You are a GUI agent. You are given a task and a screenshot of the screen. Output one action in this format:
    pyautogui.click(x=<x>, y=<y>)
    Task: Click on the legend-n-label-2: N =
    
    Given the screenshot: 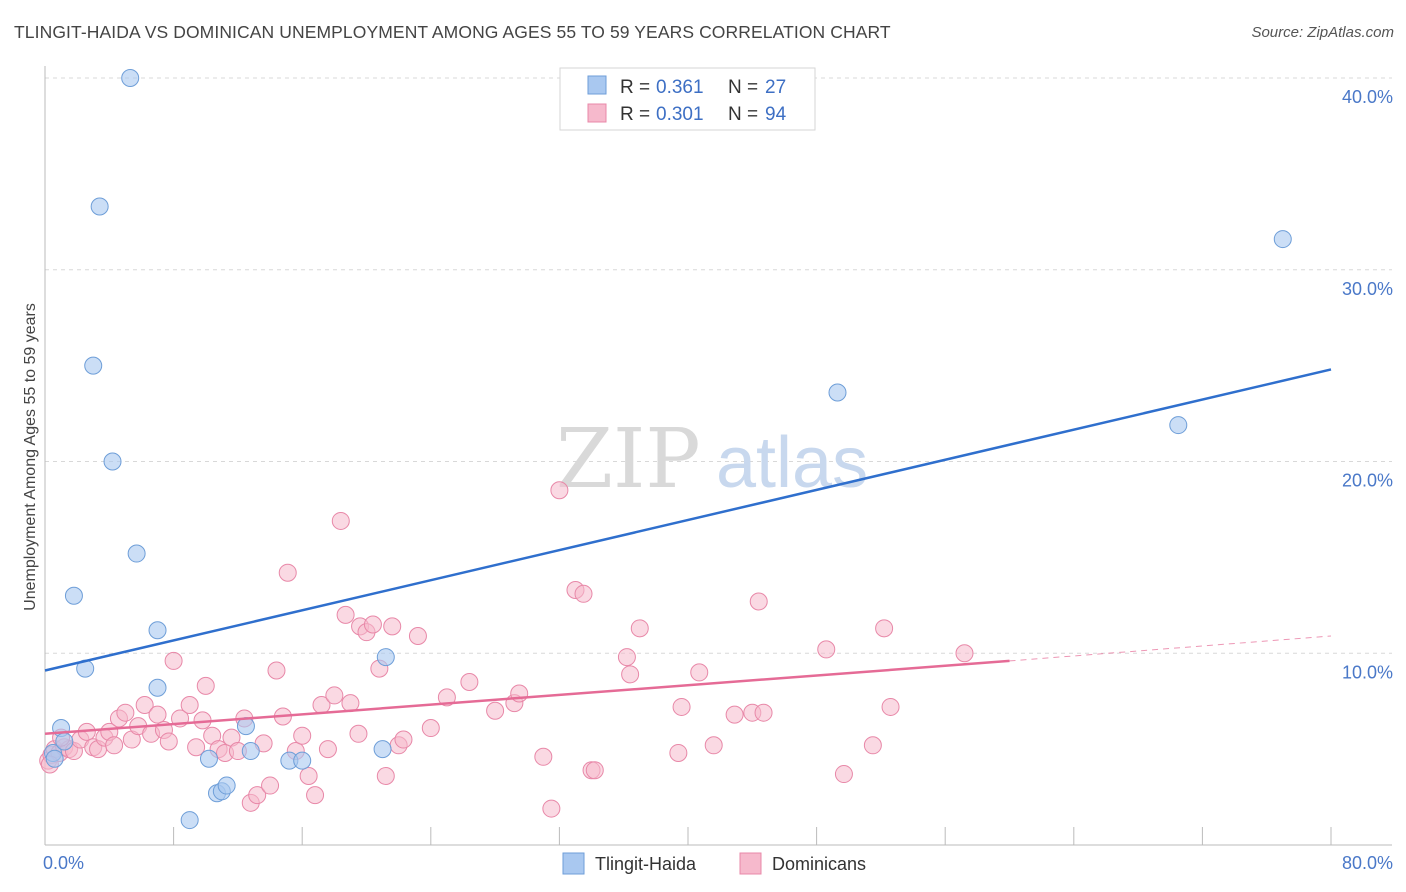 What is the action you would take?
    pyautogui.click(x=743, y=114)
    